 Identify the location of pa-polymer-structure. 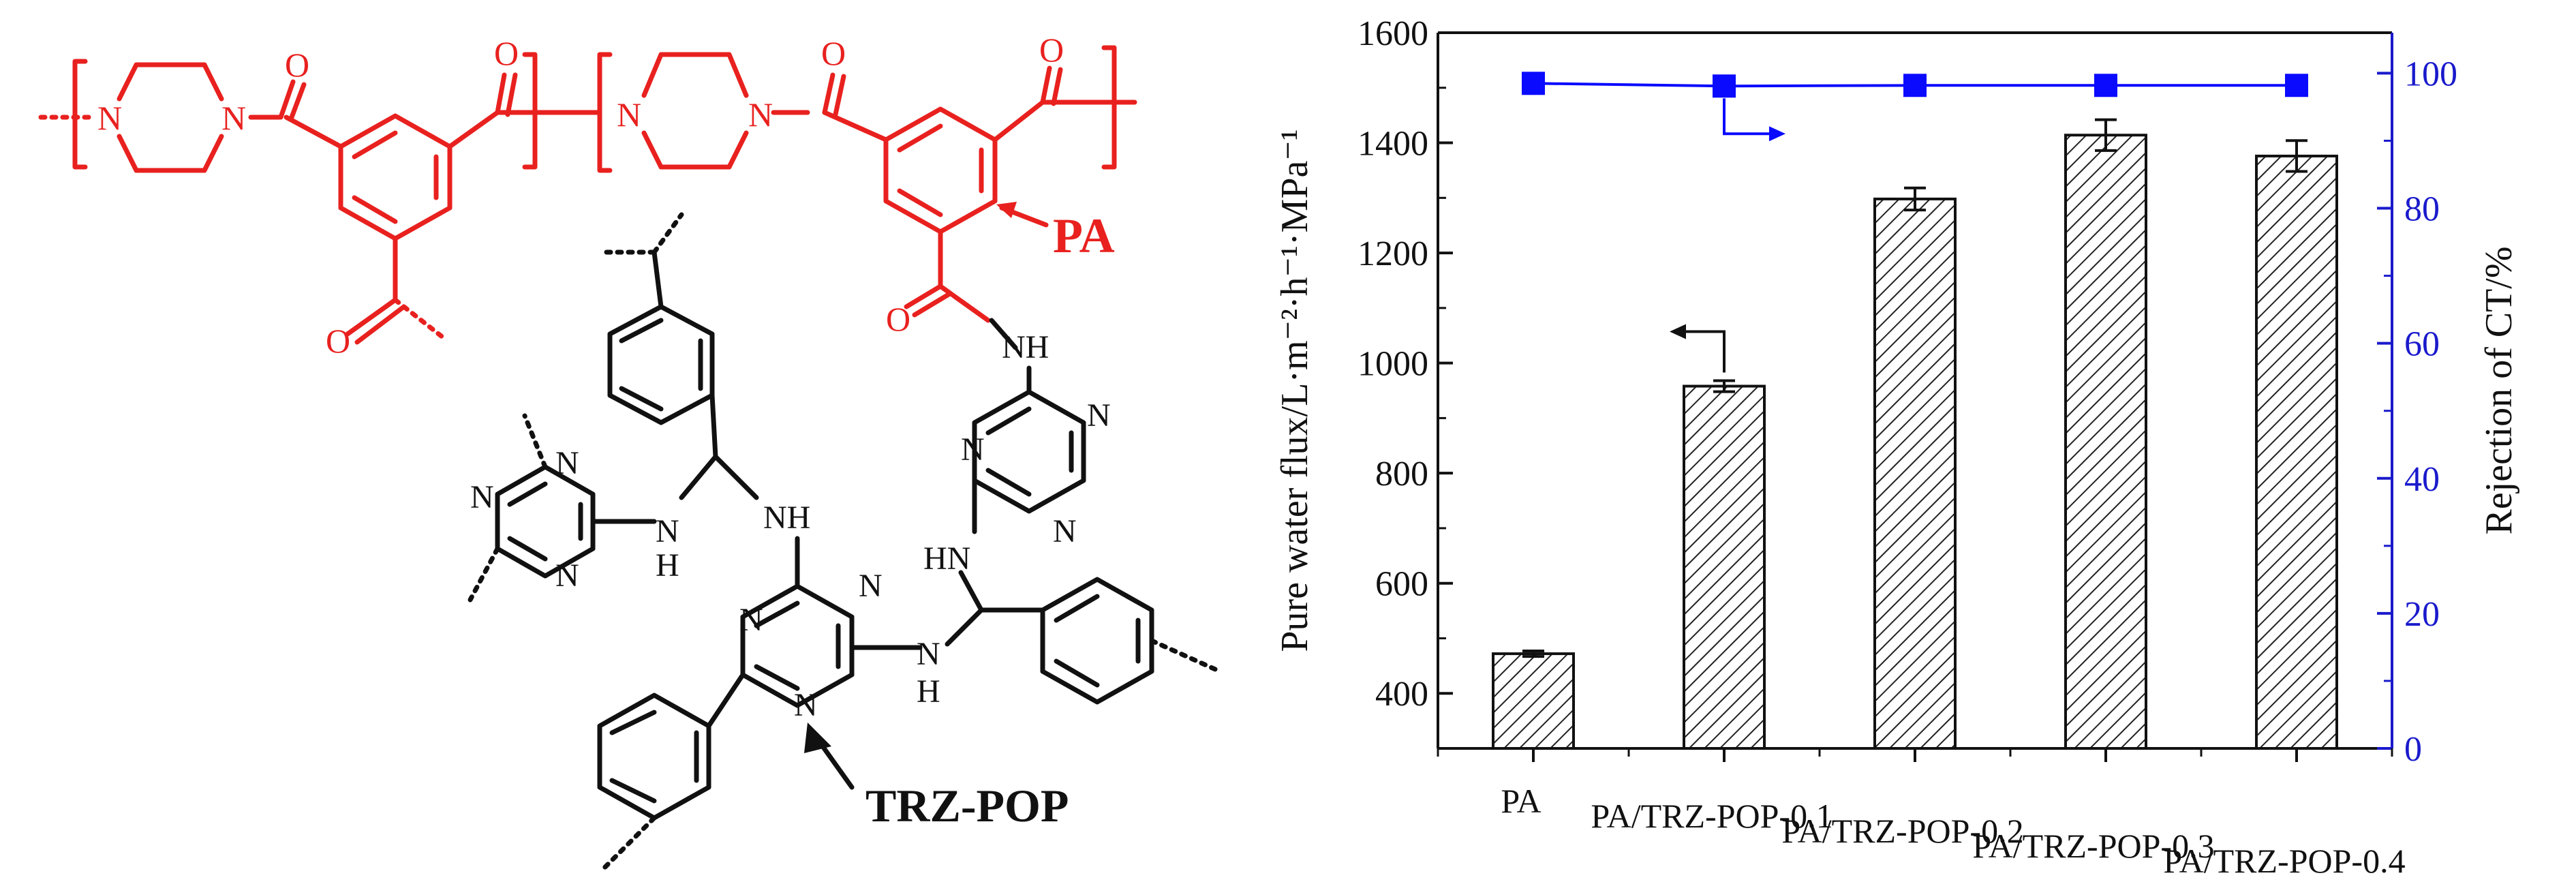
(587, 195).